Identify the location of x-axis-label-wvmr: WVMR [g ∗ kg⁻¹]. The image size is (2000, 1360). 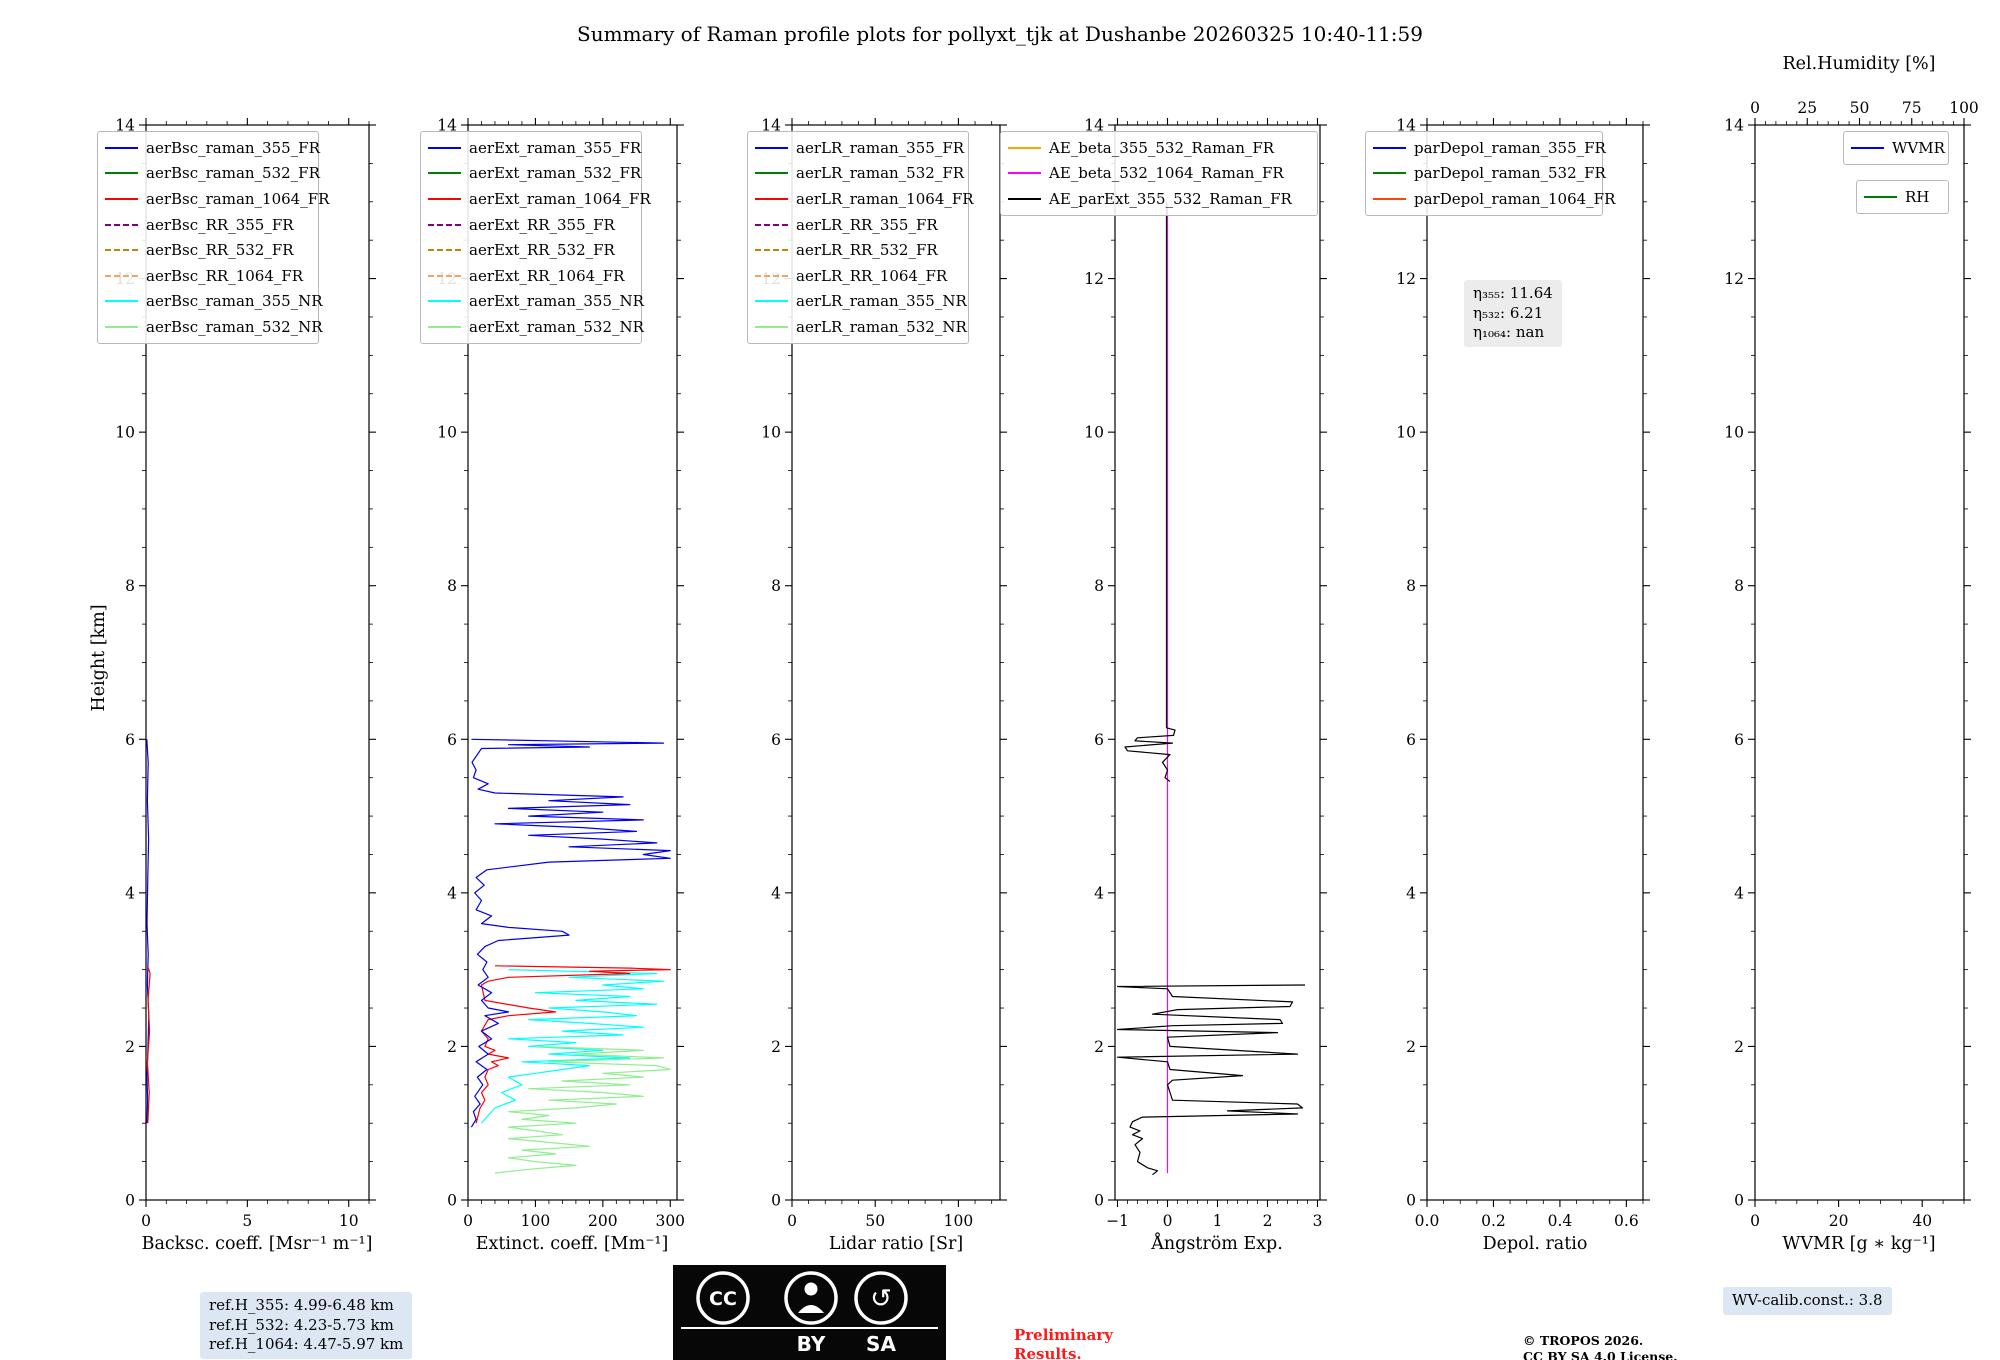
(1859, 1244).